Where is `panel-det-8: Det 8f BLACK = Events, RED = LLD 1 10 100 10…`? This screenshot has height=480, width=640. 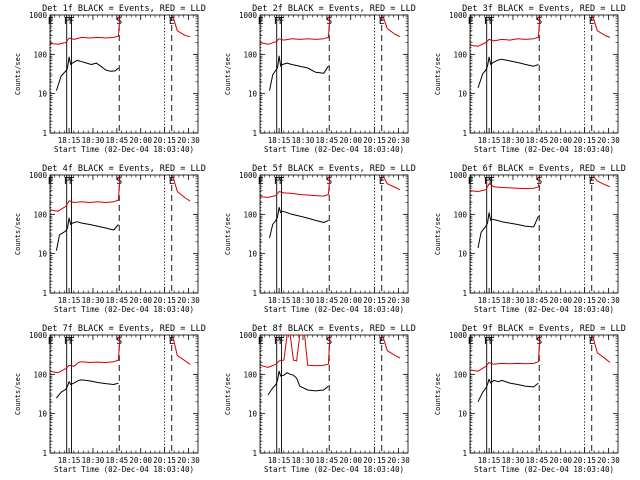 panel-det-8: Det 8f BLACK = Events, RED = LLD 1 10 100 10… is located at coordinates (320, 399).